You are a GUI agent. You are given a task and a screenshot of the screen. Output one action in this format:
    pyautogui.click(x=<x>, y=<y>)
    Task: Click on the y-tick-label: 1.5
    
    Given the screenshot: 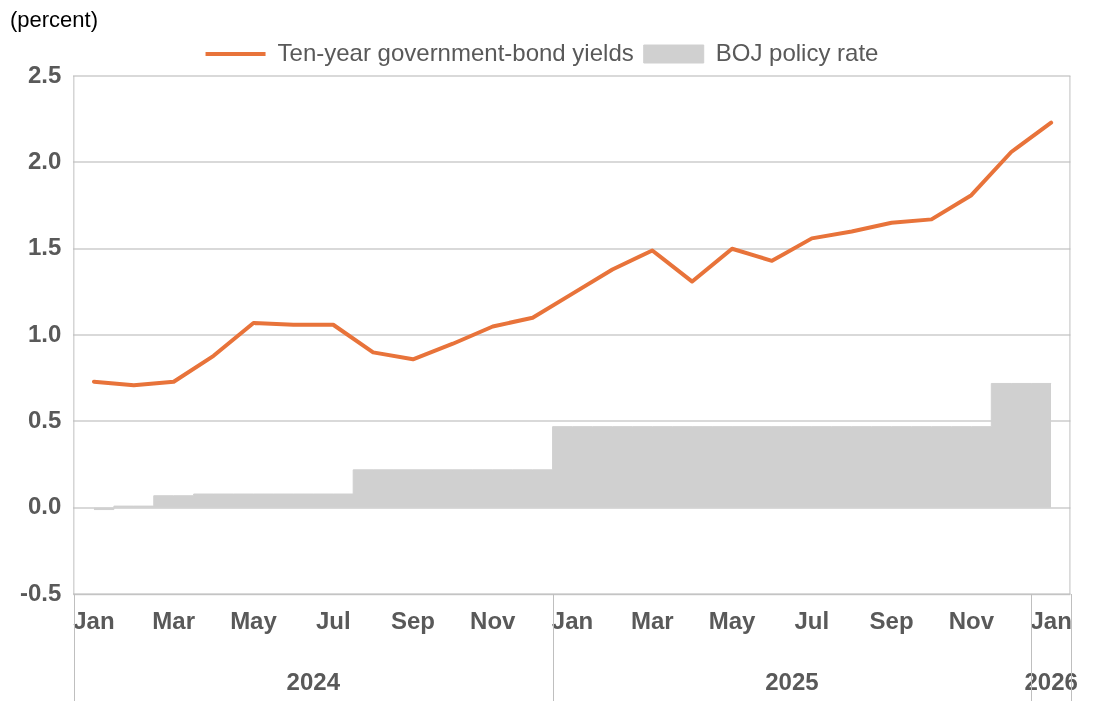 What is the action you would take?
    pyautogui.click(x=44, y=247)
    